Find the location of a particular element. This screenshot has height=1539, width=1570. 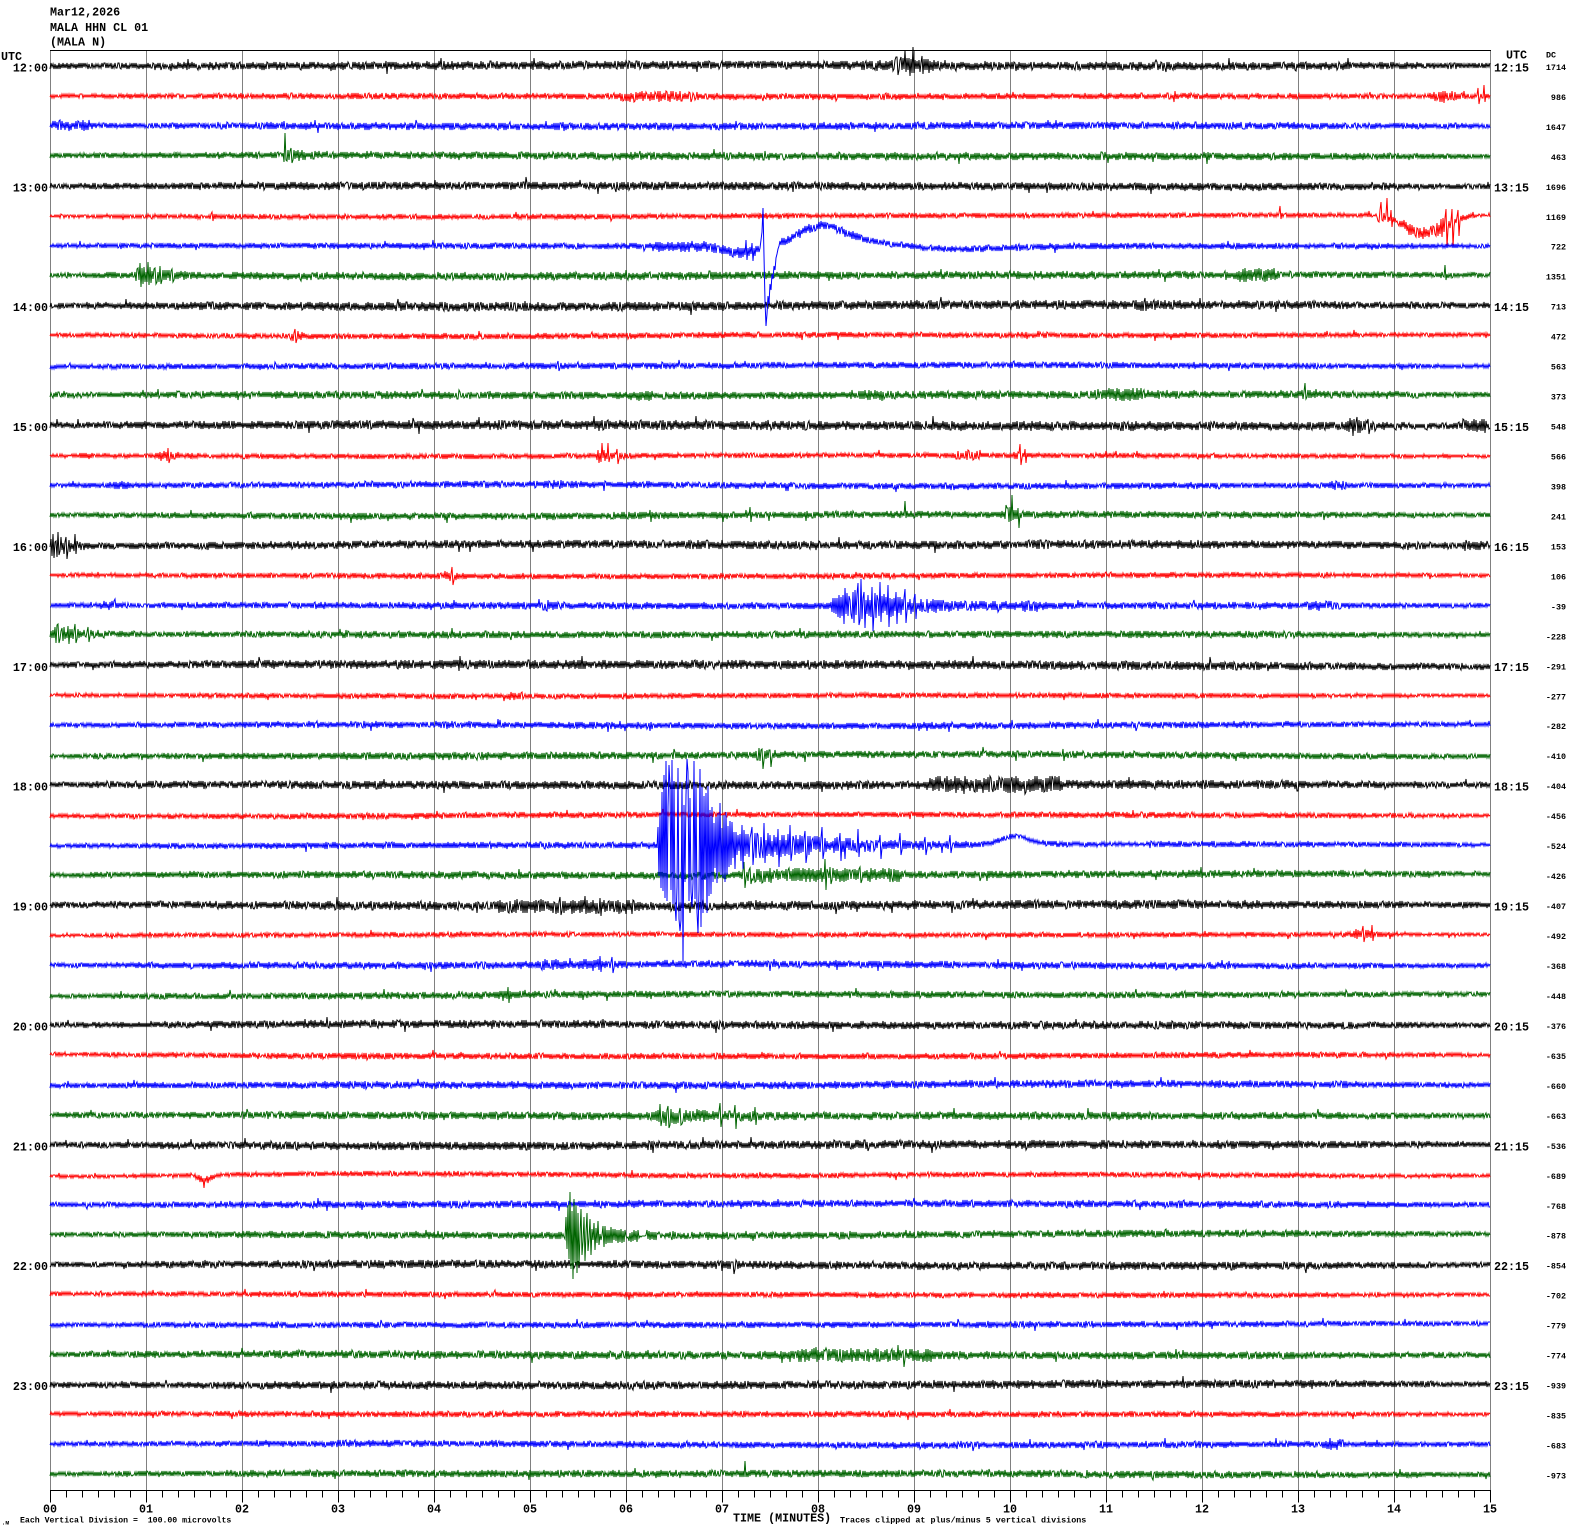

svg-text: 23:00 is located at coordinates (30, 1387).